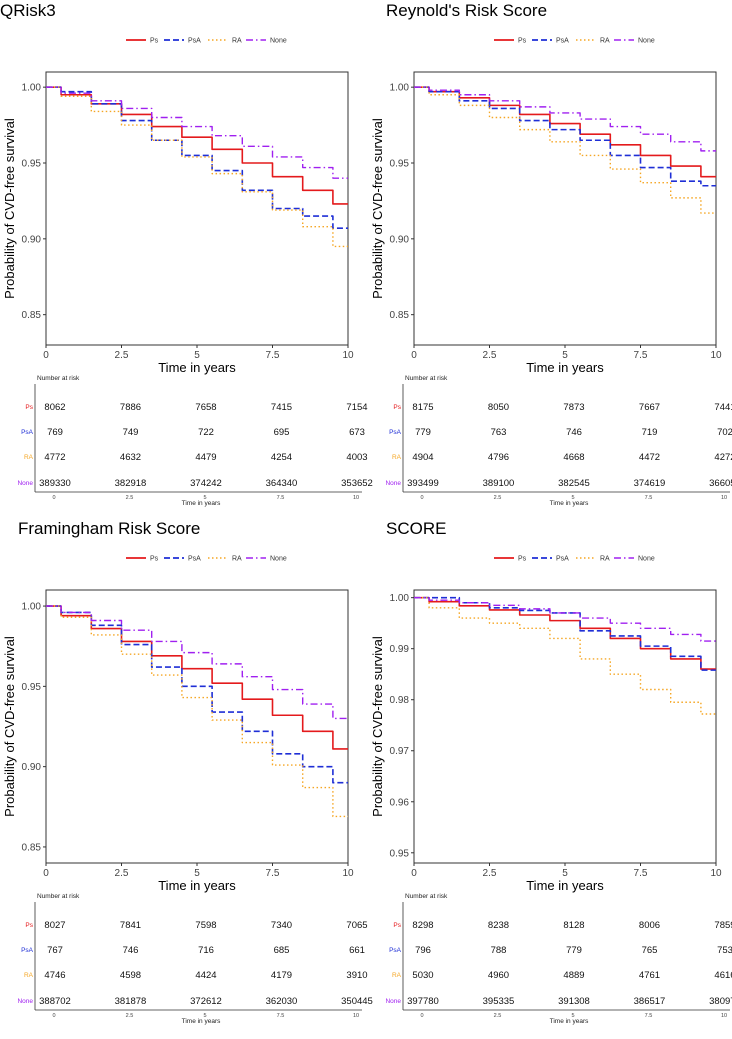 The width and height of the screenshot is (732, 1039). Describe the element at coordinates (206, 432) in the screenshot. I see `risk-table-cell: 722` at that location.